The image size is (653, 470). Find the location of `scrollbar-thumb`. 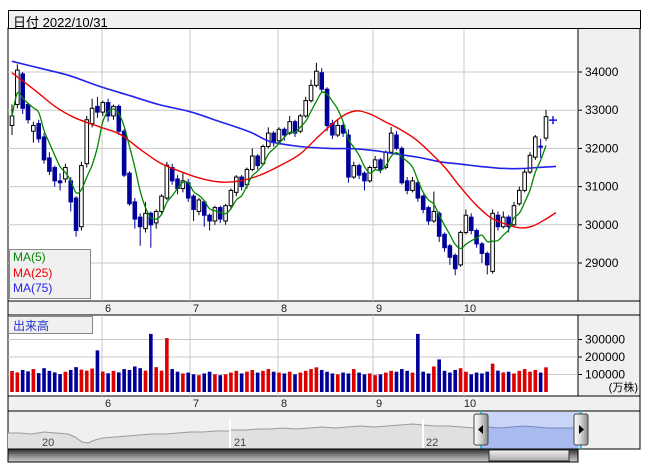

scrollbar-thumb is located at coordinates (529, 455).